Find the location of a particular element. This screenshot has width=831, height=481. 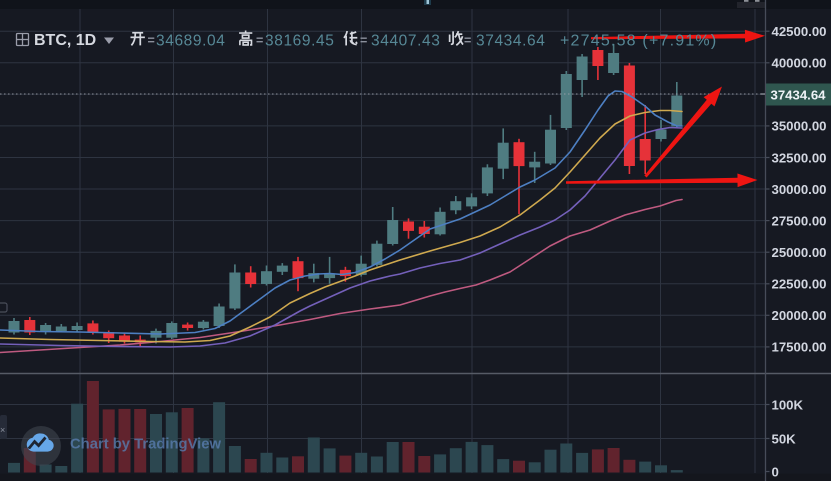

svg-text: 32500.00 is located at coordinates (799, 157).